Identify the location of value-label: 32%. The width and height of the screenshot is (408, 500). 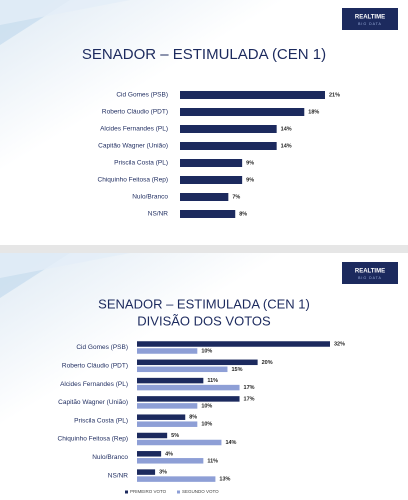
(339, 344).